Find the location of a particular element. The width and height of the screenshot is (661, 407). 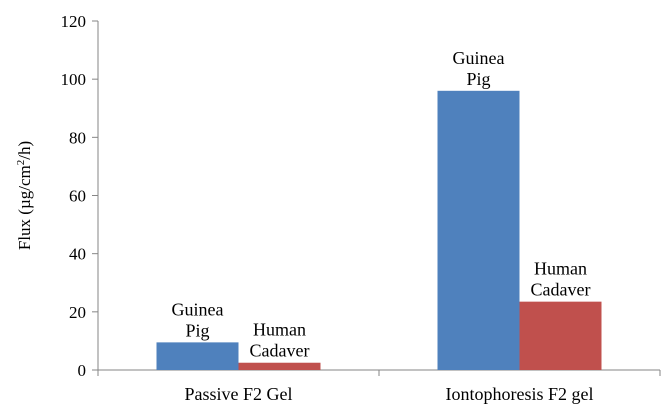

y-tick-label: 80 is located at coordinates (77, 137).